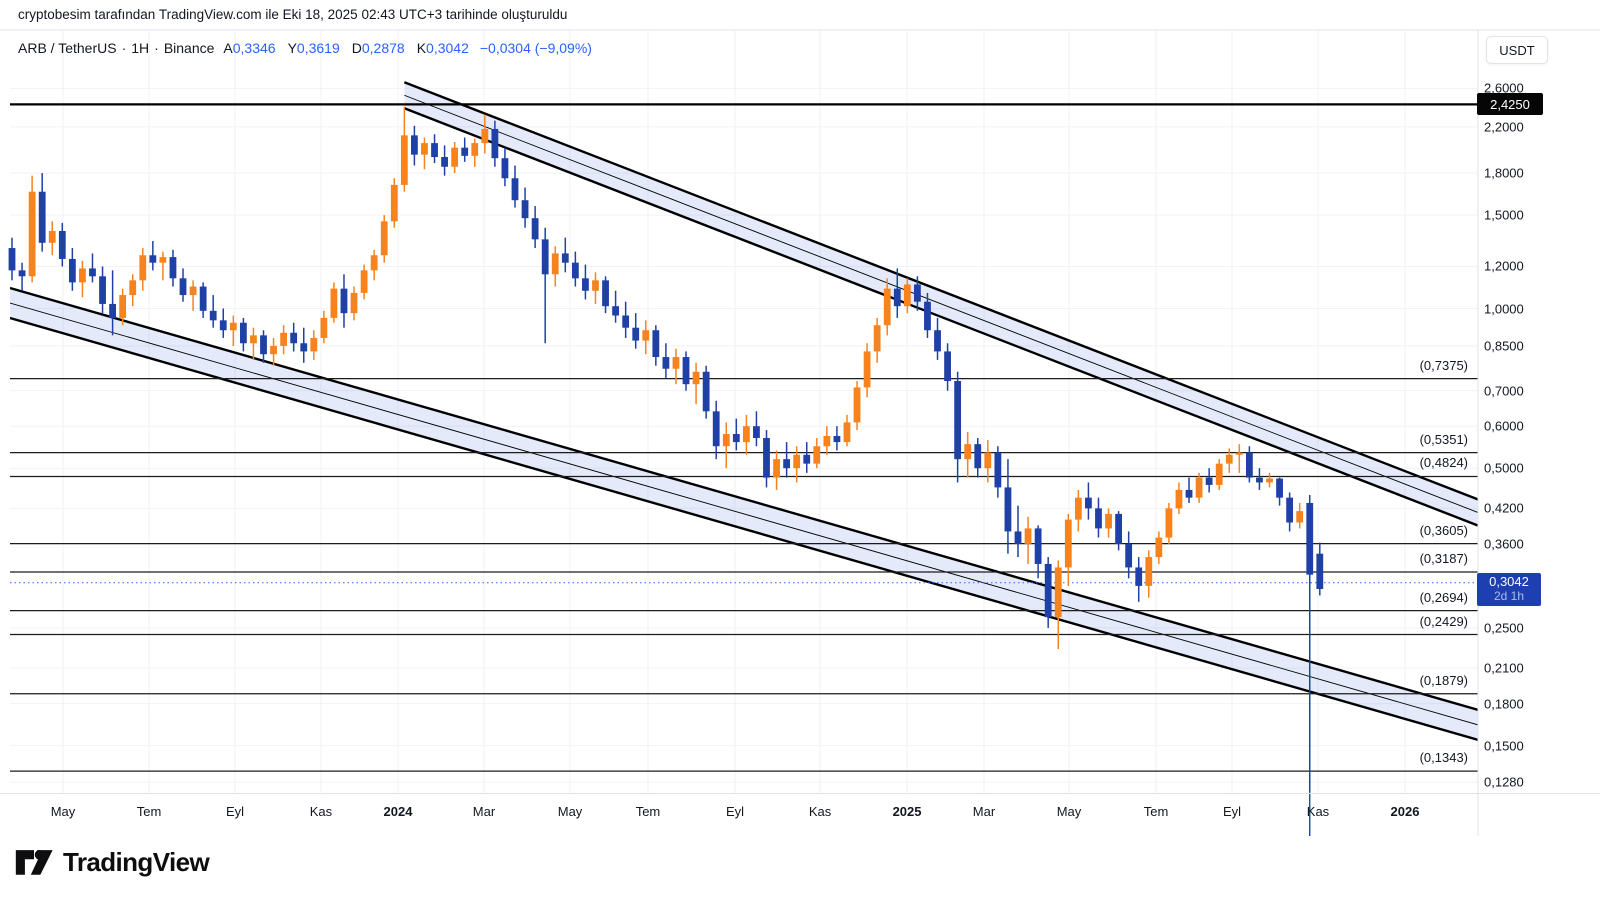 Image resolution: width=1600 pixels, height=916 pixels. I want to click on price-tick-label: 0,8500, so click(1504, 346).